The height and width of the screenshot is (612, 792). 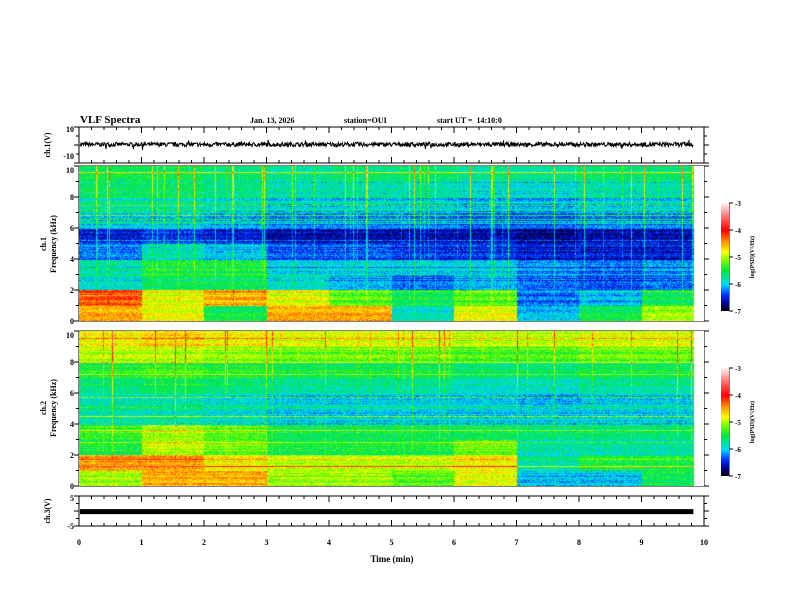 What do you see at coordinates (469, 120) in the screenshot?
I see `start-ut-label: start UT = 14:10:0` at bounding box center [469, 120].